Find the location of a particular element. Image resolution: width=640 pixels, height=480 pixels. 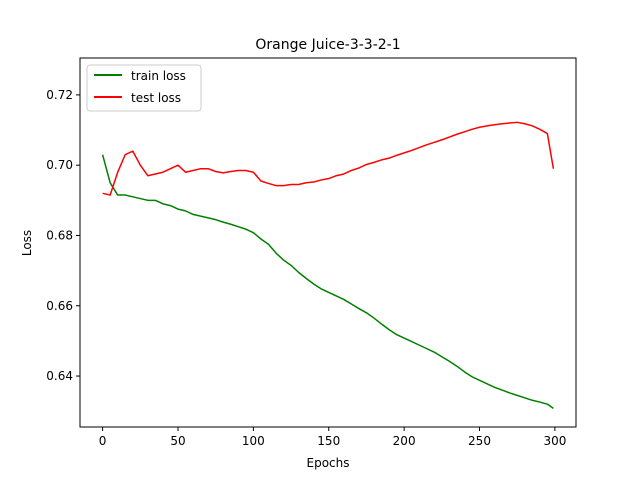

x-tick-label: 300 is located at coordinates (554, 441).